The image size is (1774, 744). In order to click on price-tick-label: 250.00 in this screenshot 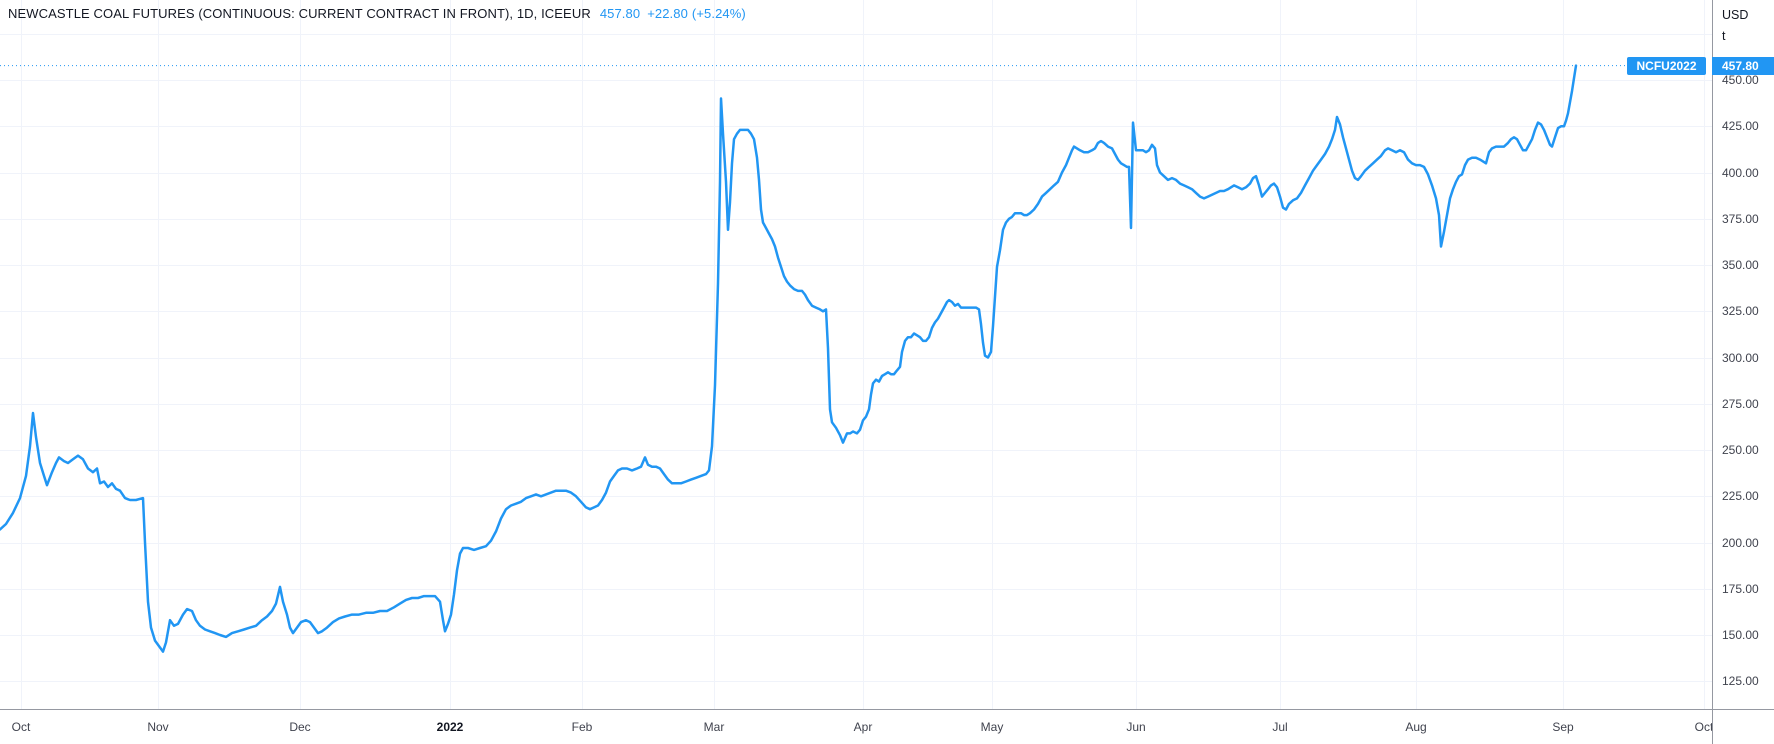, I will do `click(1740, 450)`.